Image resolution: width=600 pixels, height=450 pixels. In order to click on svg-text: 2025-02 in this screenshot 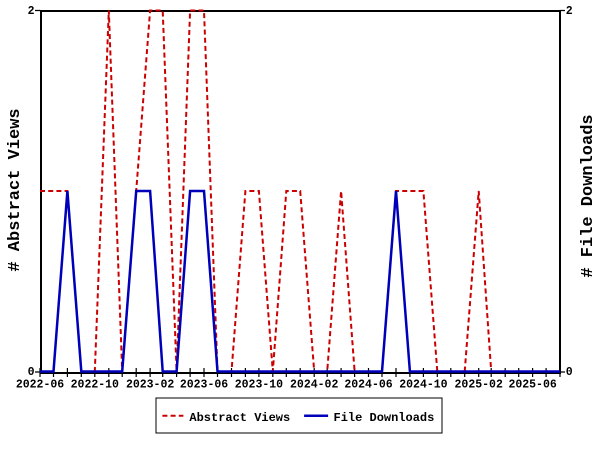, I will do `click(479, 385)`.